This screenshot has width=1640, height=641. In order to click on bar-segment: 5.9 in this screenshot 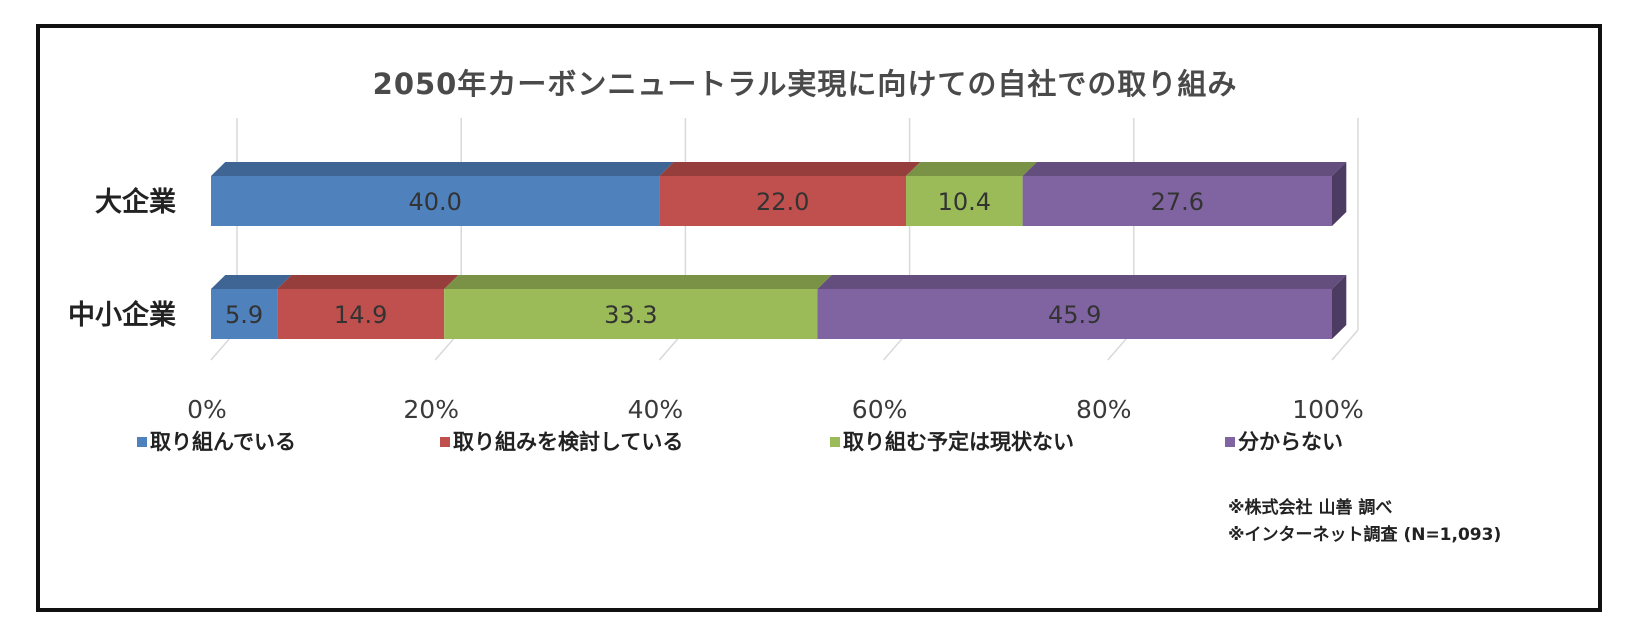, I will do `click(251, 307)`.